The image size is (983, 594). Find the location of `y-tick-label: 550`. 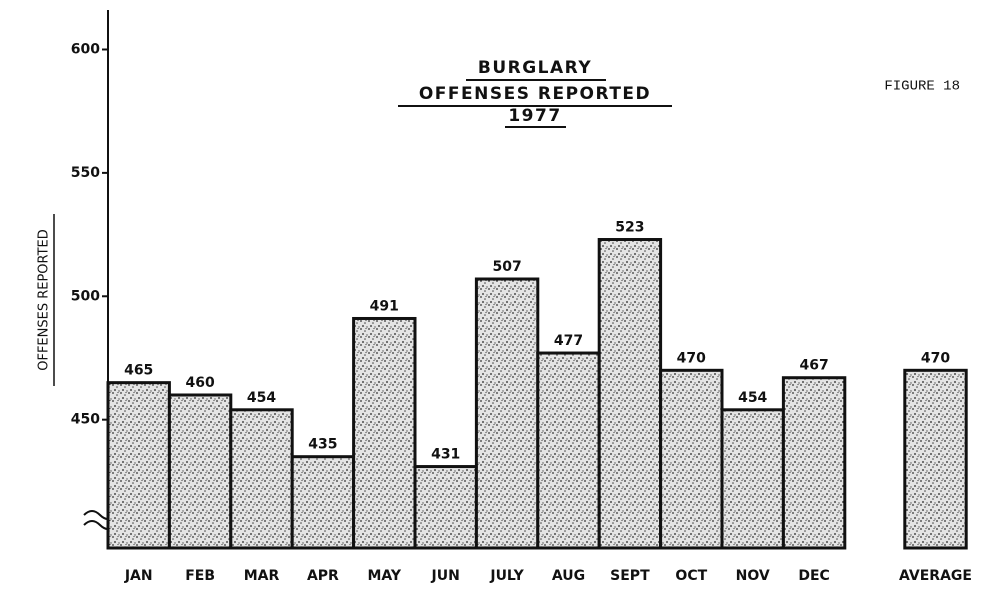

y-tick-label: 550 is located at coordinates (85, 173).